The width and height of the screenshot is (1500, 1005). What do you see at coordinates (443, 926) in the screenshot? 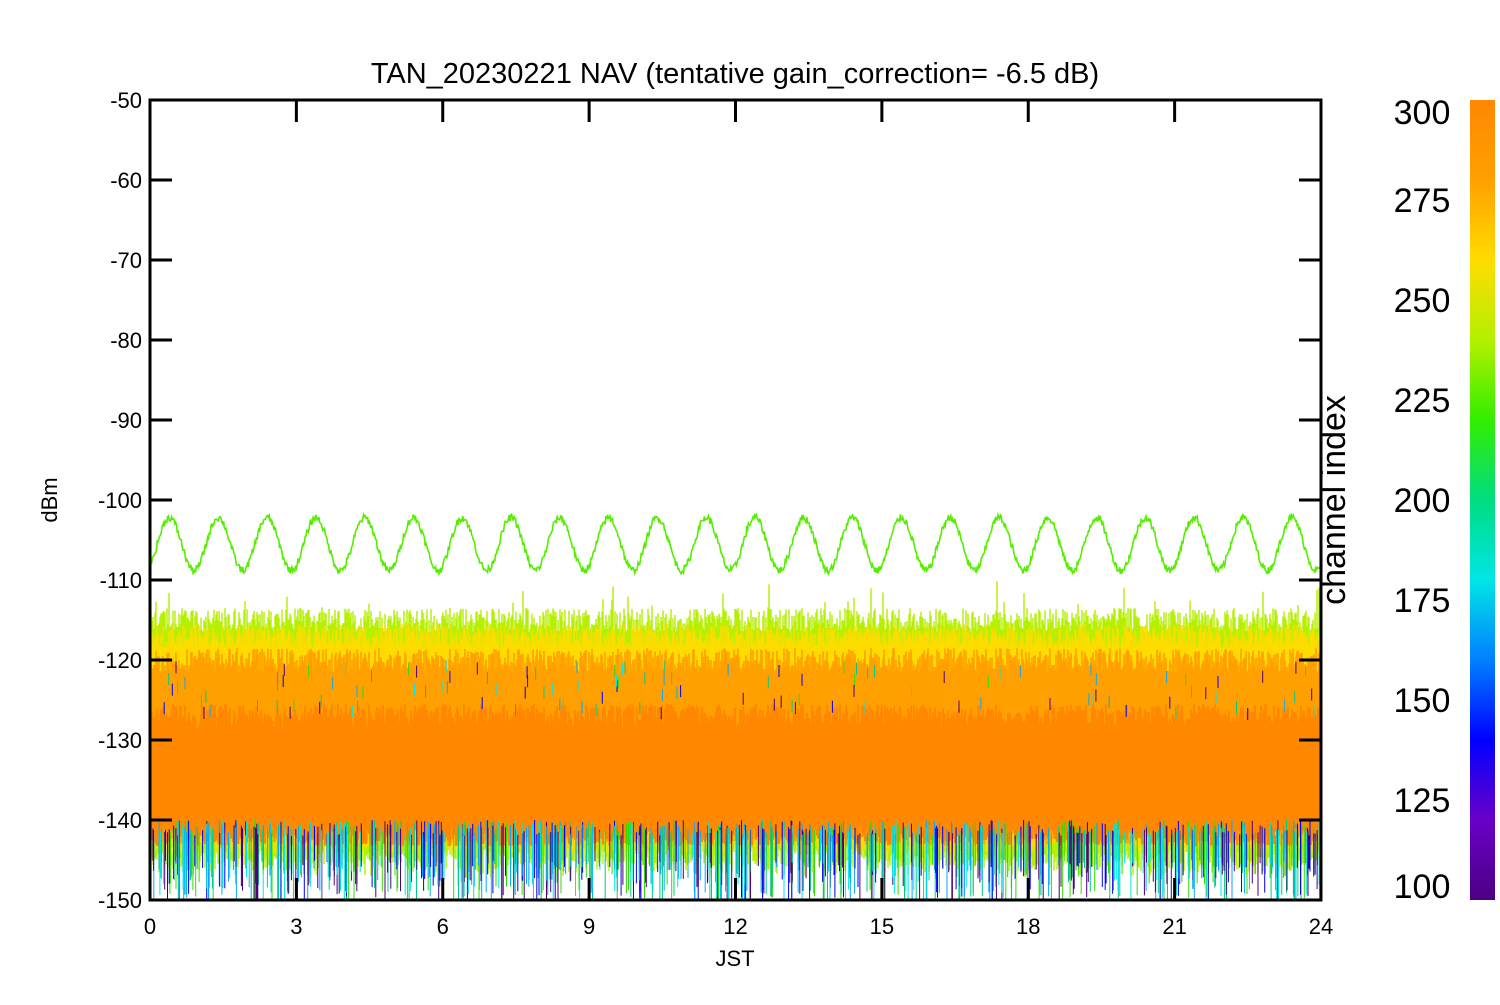
I see `x-tick-label: 6` at bounding box center [443, 926].